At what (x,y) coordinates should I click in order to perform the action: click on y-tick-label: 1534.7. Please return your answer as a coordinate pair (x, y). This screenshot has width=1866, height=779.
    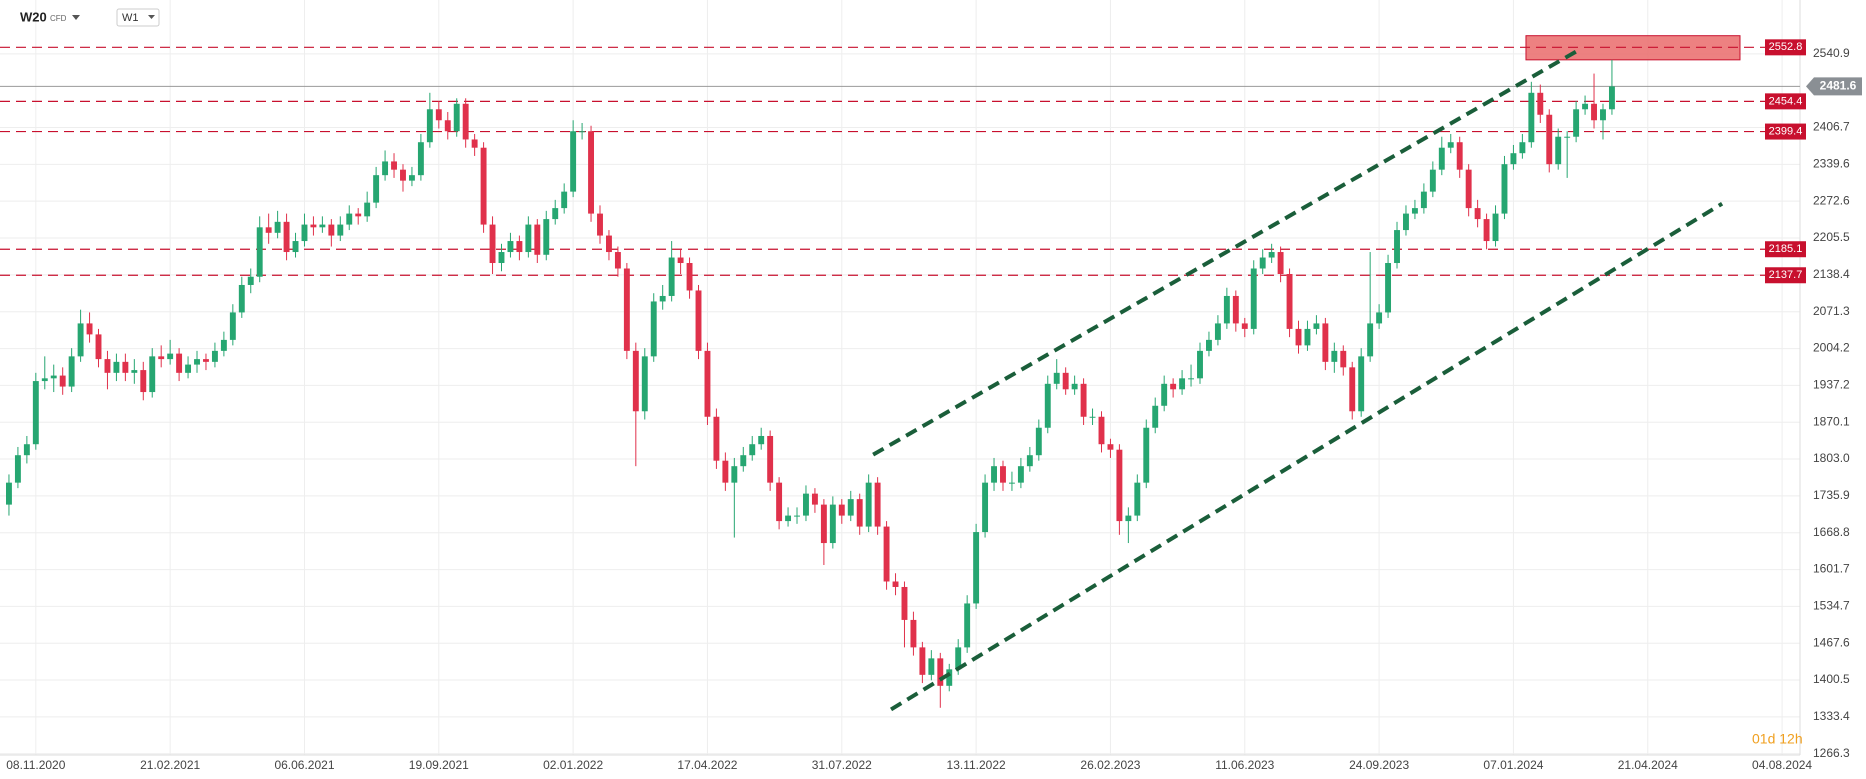
    Looking at the image, I should click on (1831, 606).